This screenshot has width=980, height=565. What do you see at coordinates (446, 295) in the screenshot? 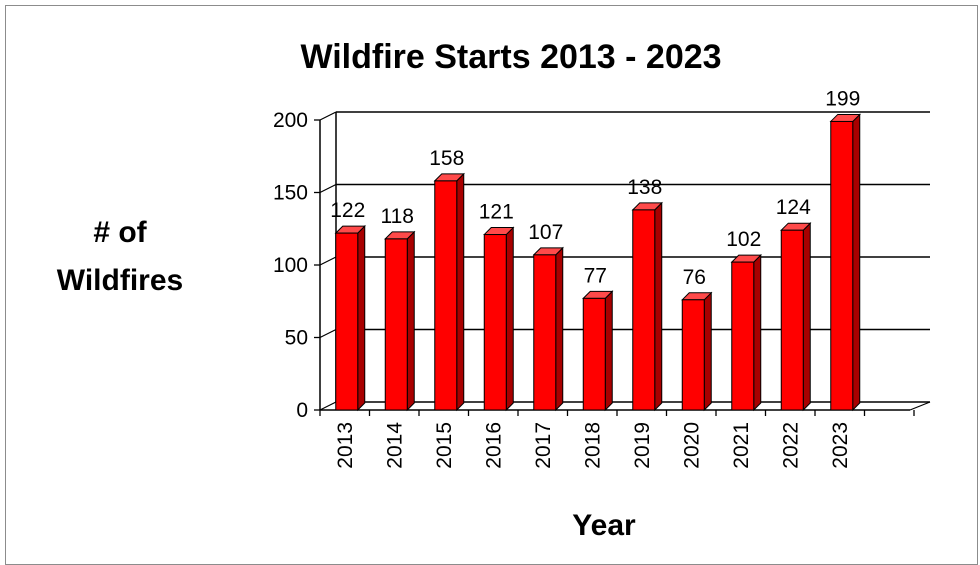
I see `bar-2015` at bounding box center [446, 295].